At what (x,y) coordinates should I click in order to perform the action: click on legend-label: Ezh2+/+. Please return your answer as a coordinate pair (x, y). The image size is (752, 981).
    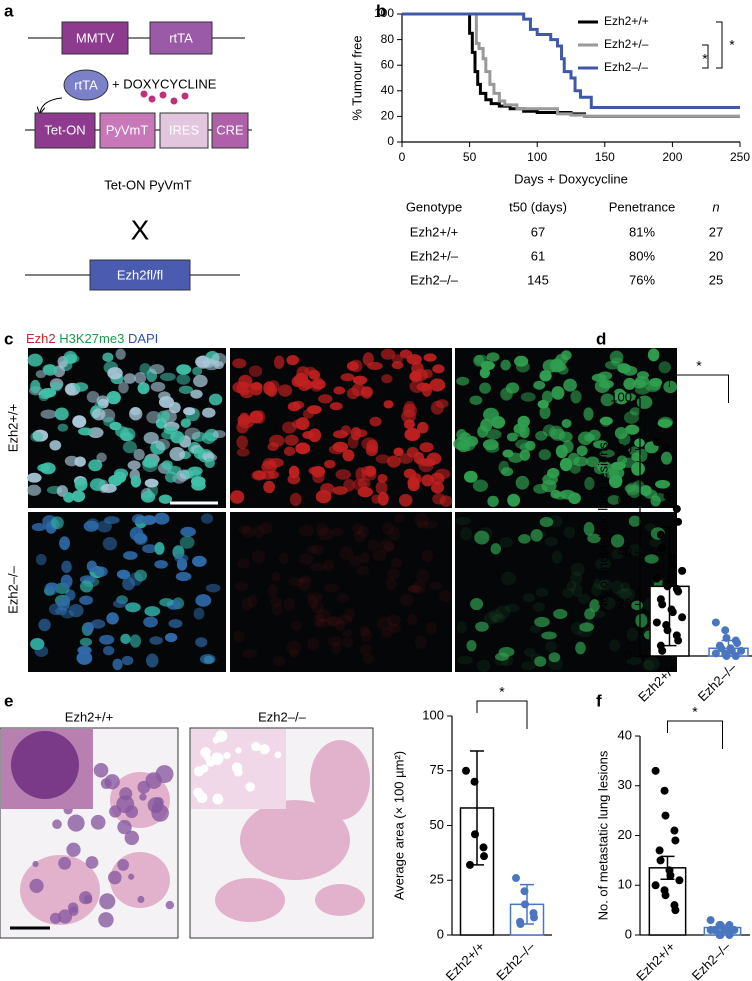
    Looking at the image, I should click on (626, 21).